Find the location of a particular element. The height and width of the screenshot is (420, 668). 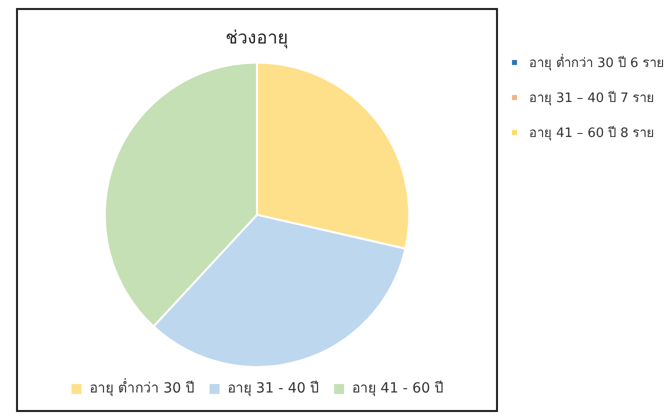

text: อายุ 41 – 60 ปี 8 ราย is located at coordinates (592, 133).